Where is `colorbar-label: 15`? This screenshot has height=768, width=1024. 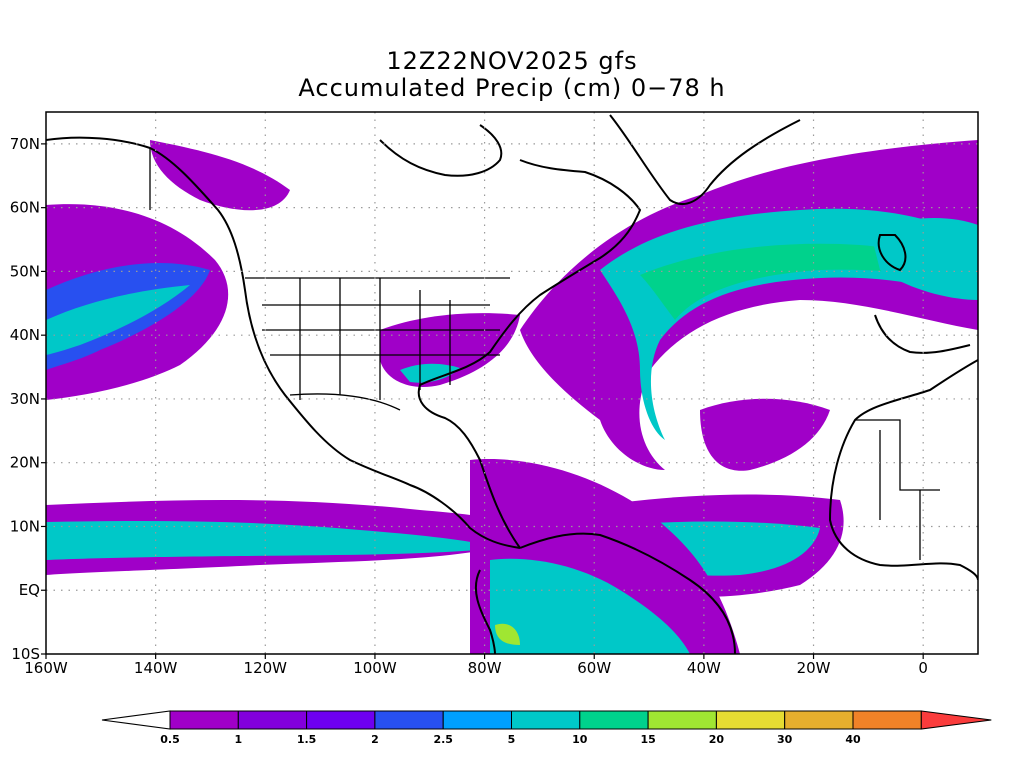
colorbar-label: 15 is located at coordinates (647, 739).